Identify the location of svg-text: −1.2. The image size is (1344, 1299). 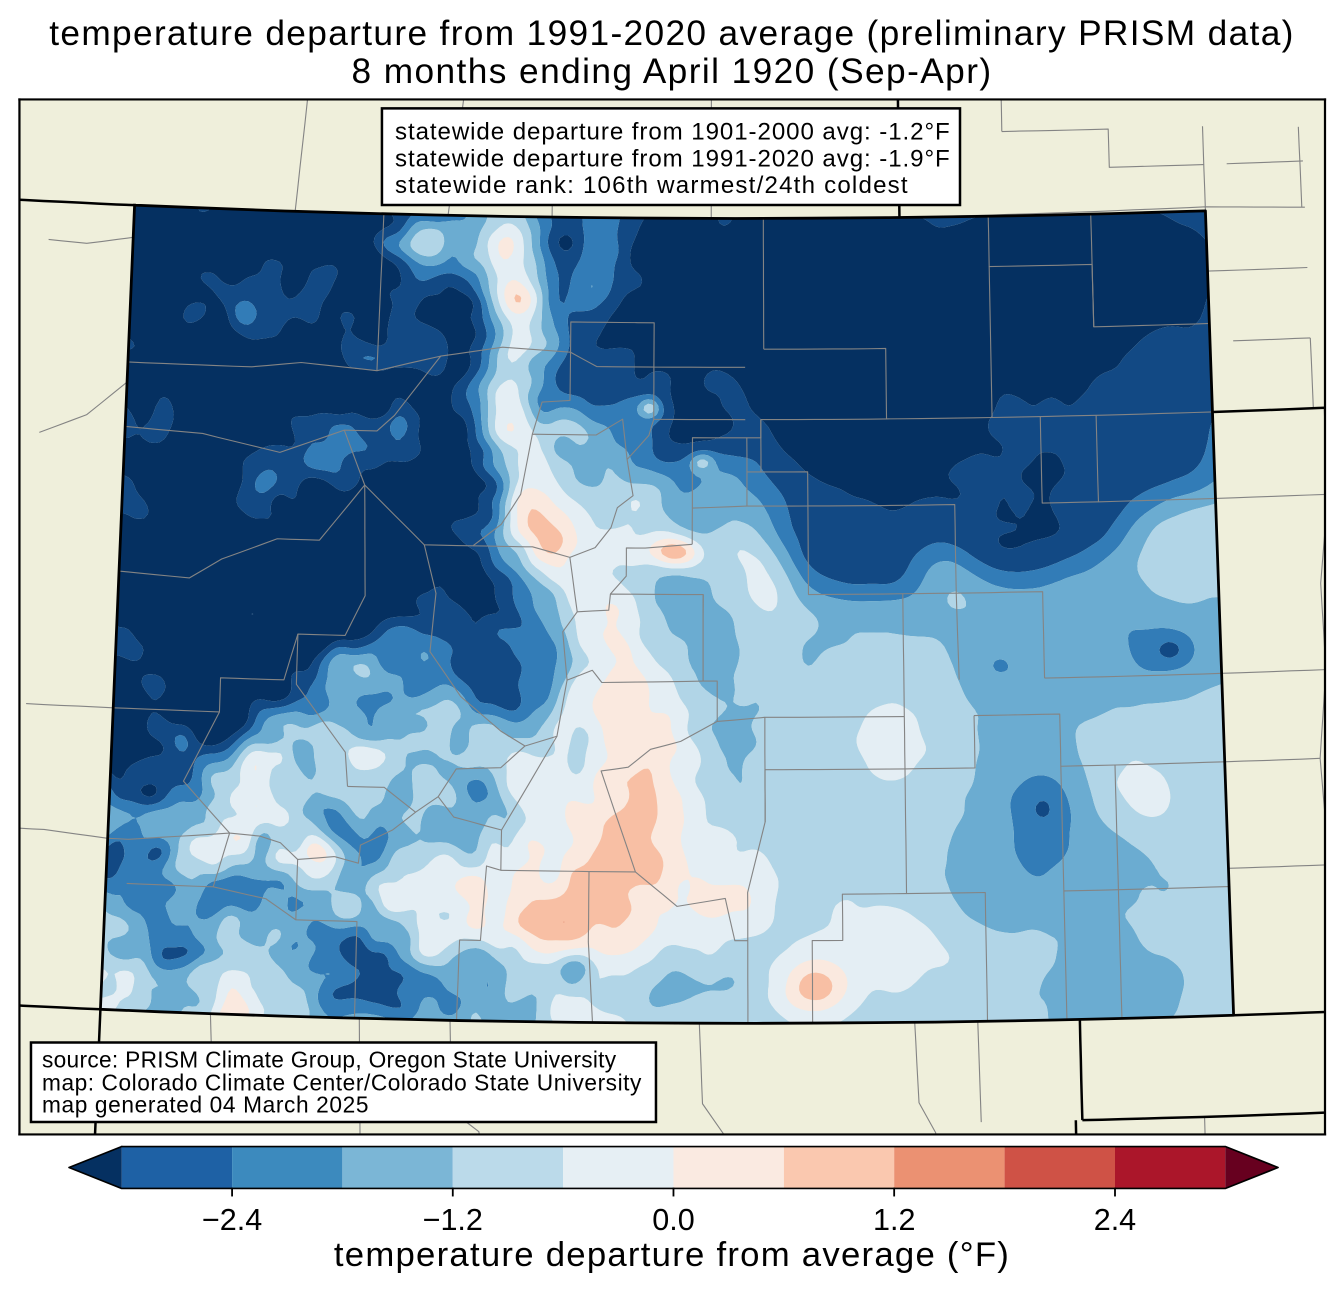
(453, 1220).